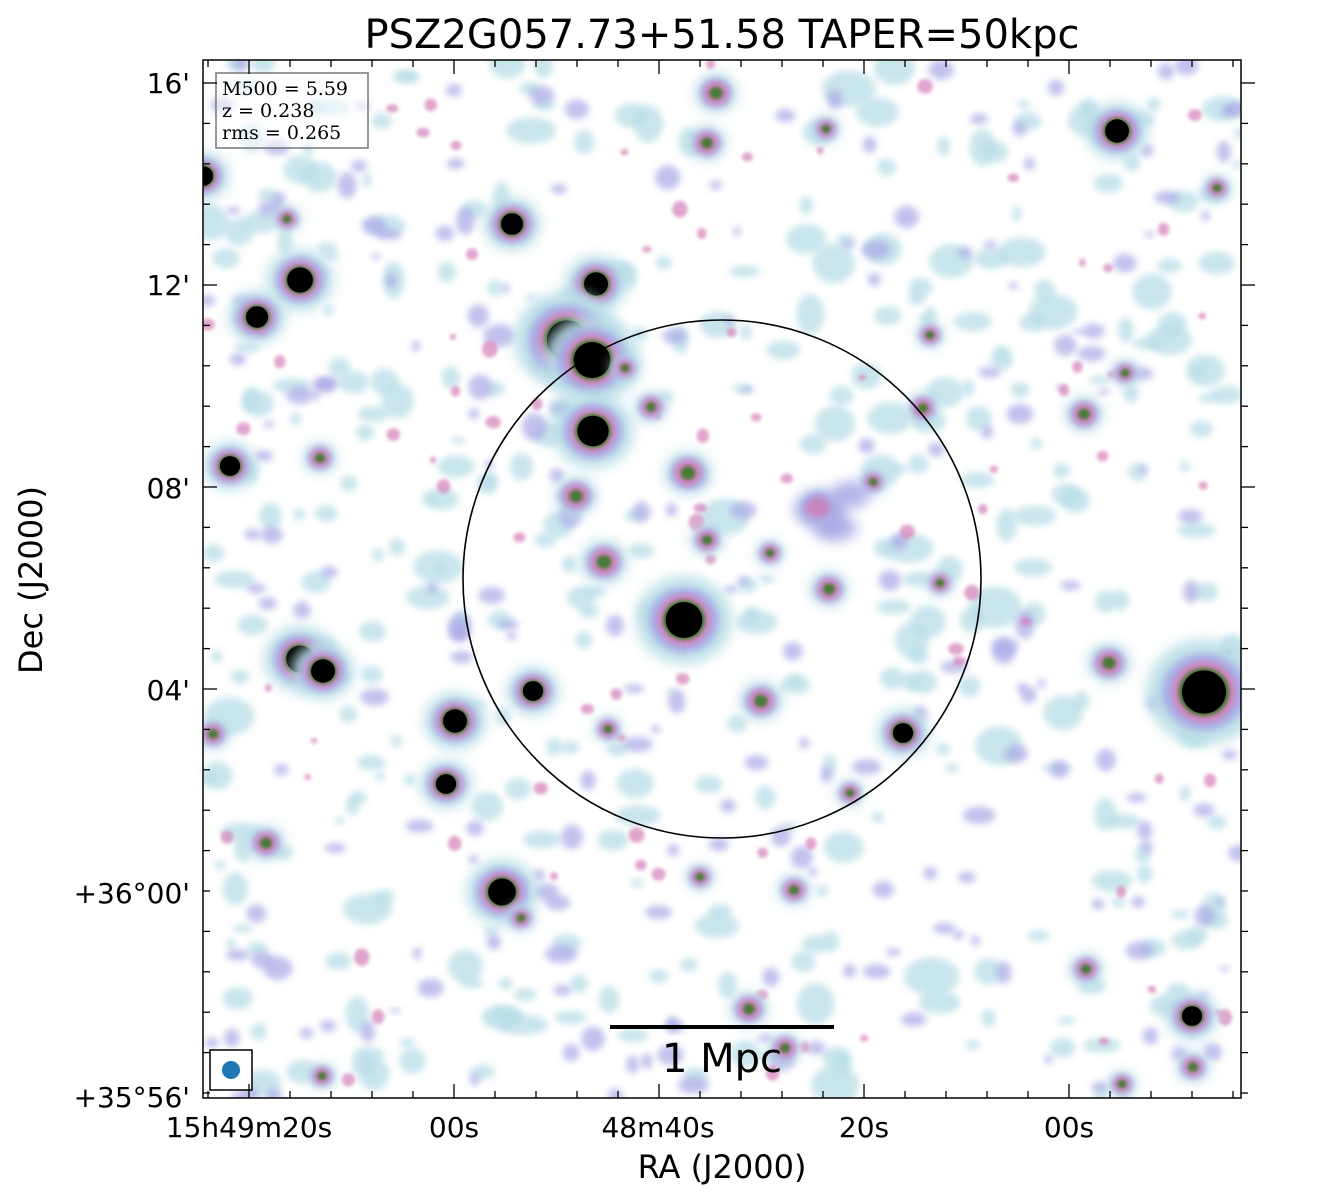  Describe the element at coordinates (268, 111) in the screenshot. I see `info-redshift: z = 0.238` at that location.